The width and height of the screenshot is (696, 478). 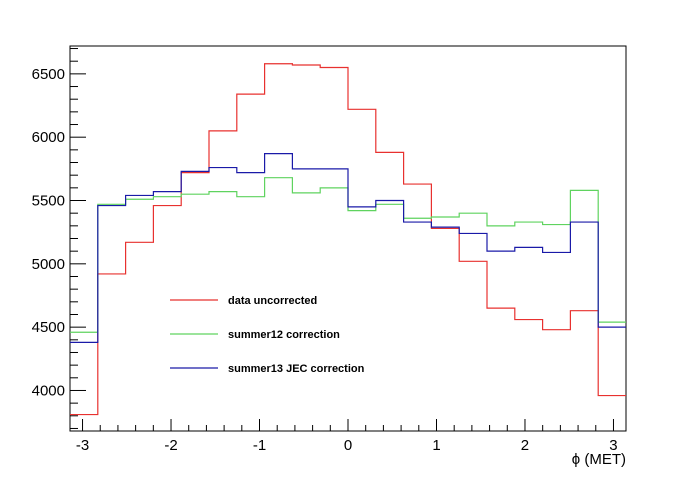 I want to click on x-tick-label: 0, so click(x=348, y=445).